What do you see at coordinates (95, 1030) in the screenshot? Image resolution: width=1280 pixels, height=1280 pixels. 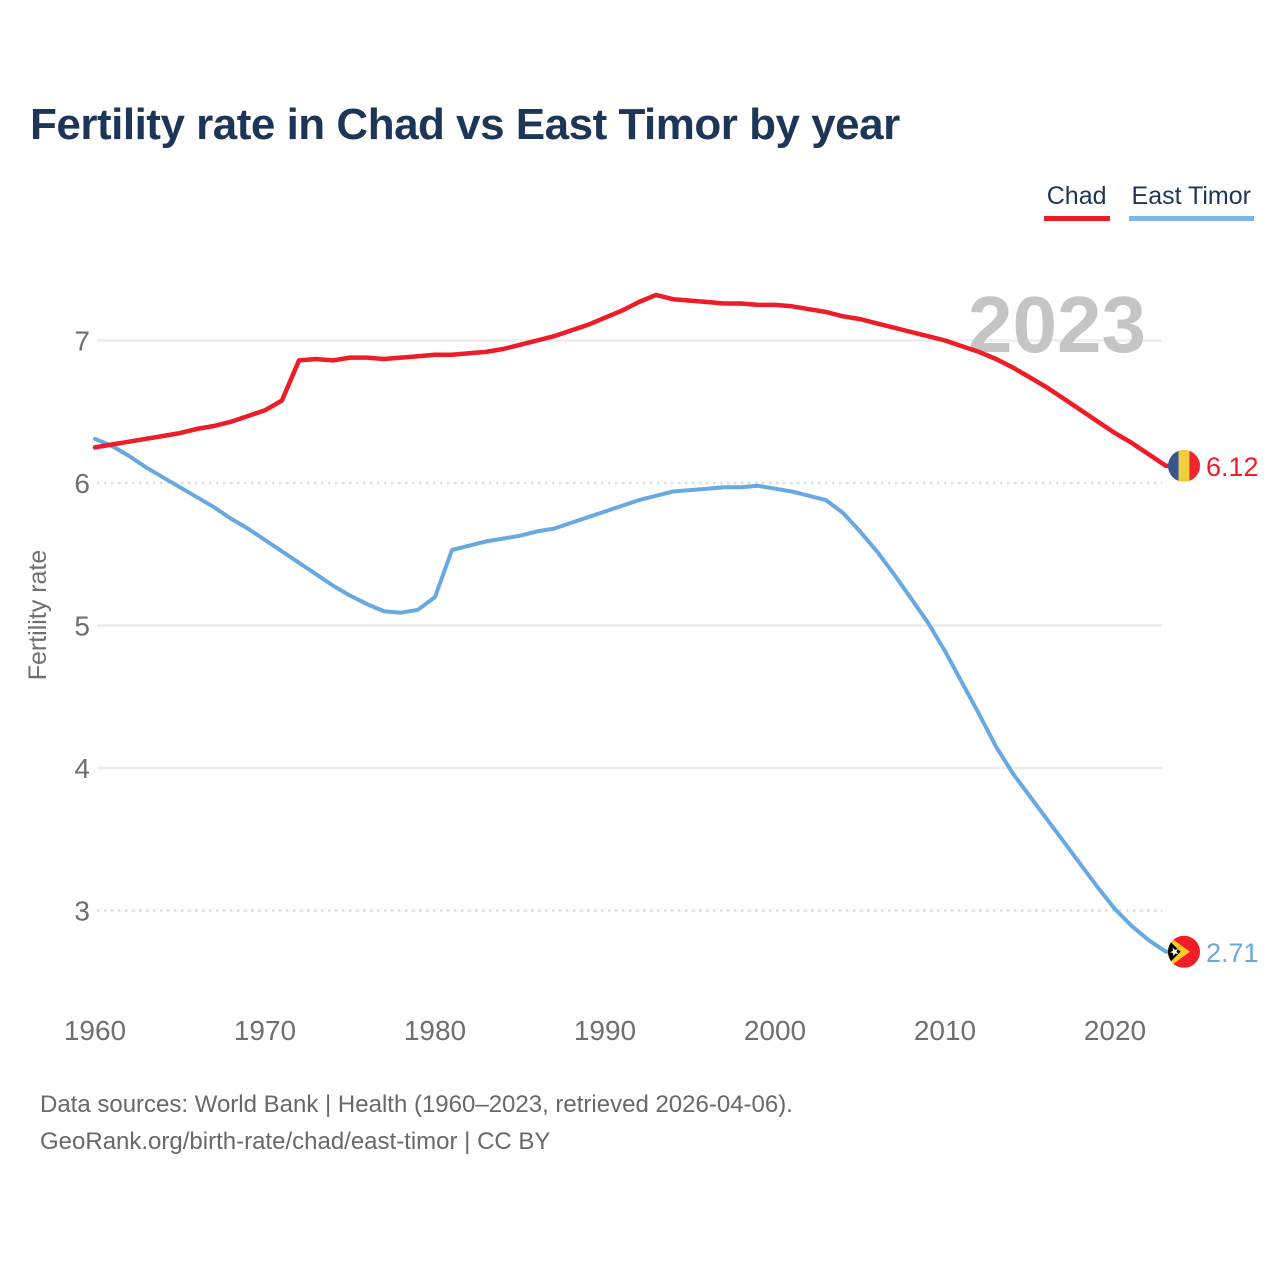 I see `x-tick-label-1960: 1960` at bounding box center [95, 1030].